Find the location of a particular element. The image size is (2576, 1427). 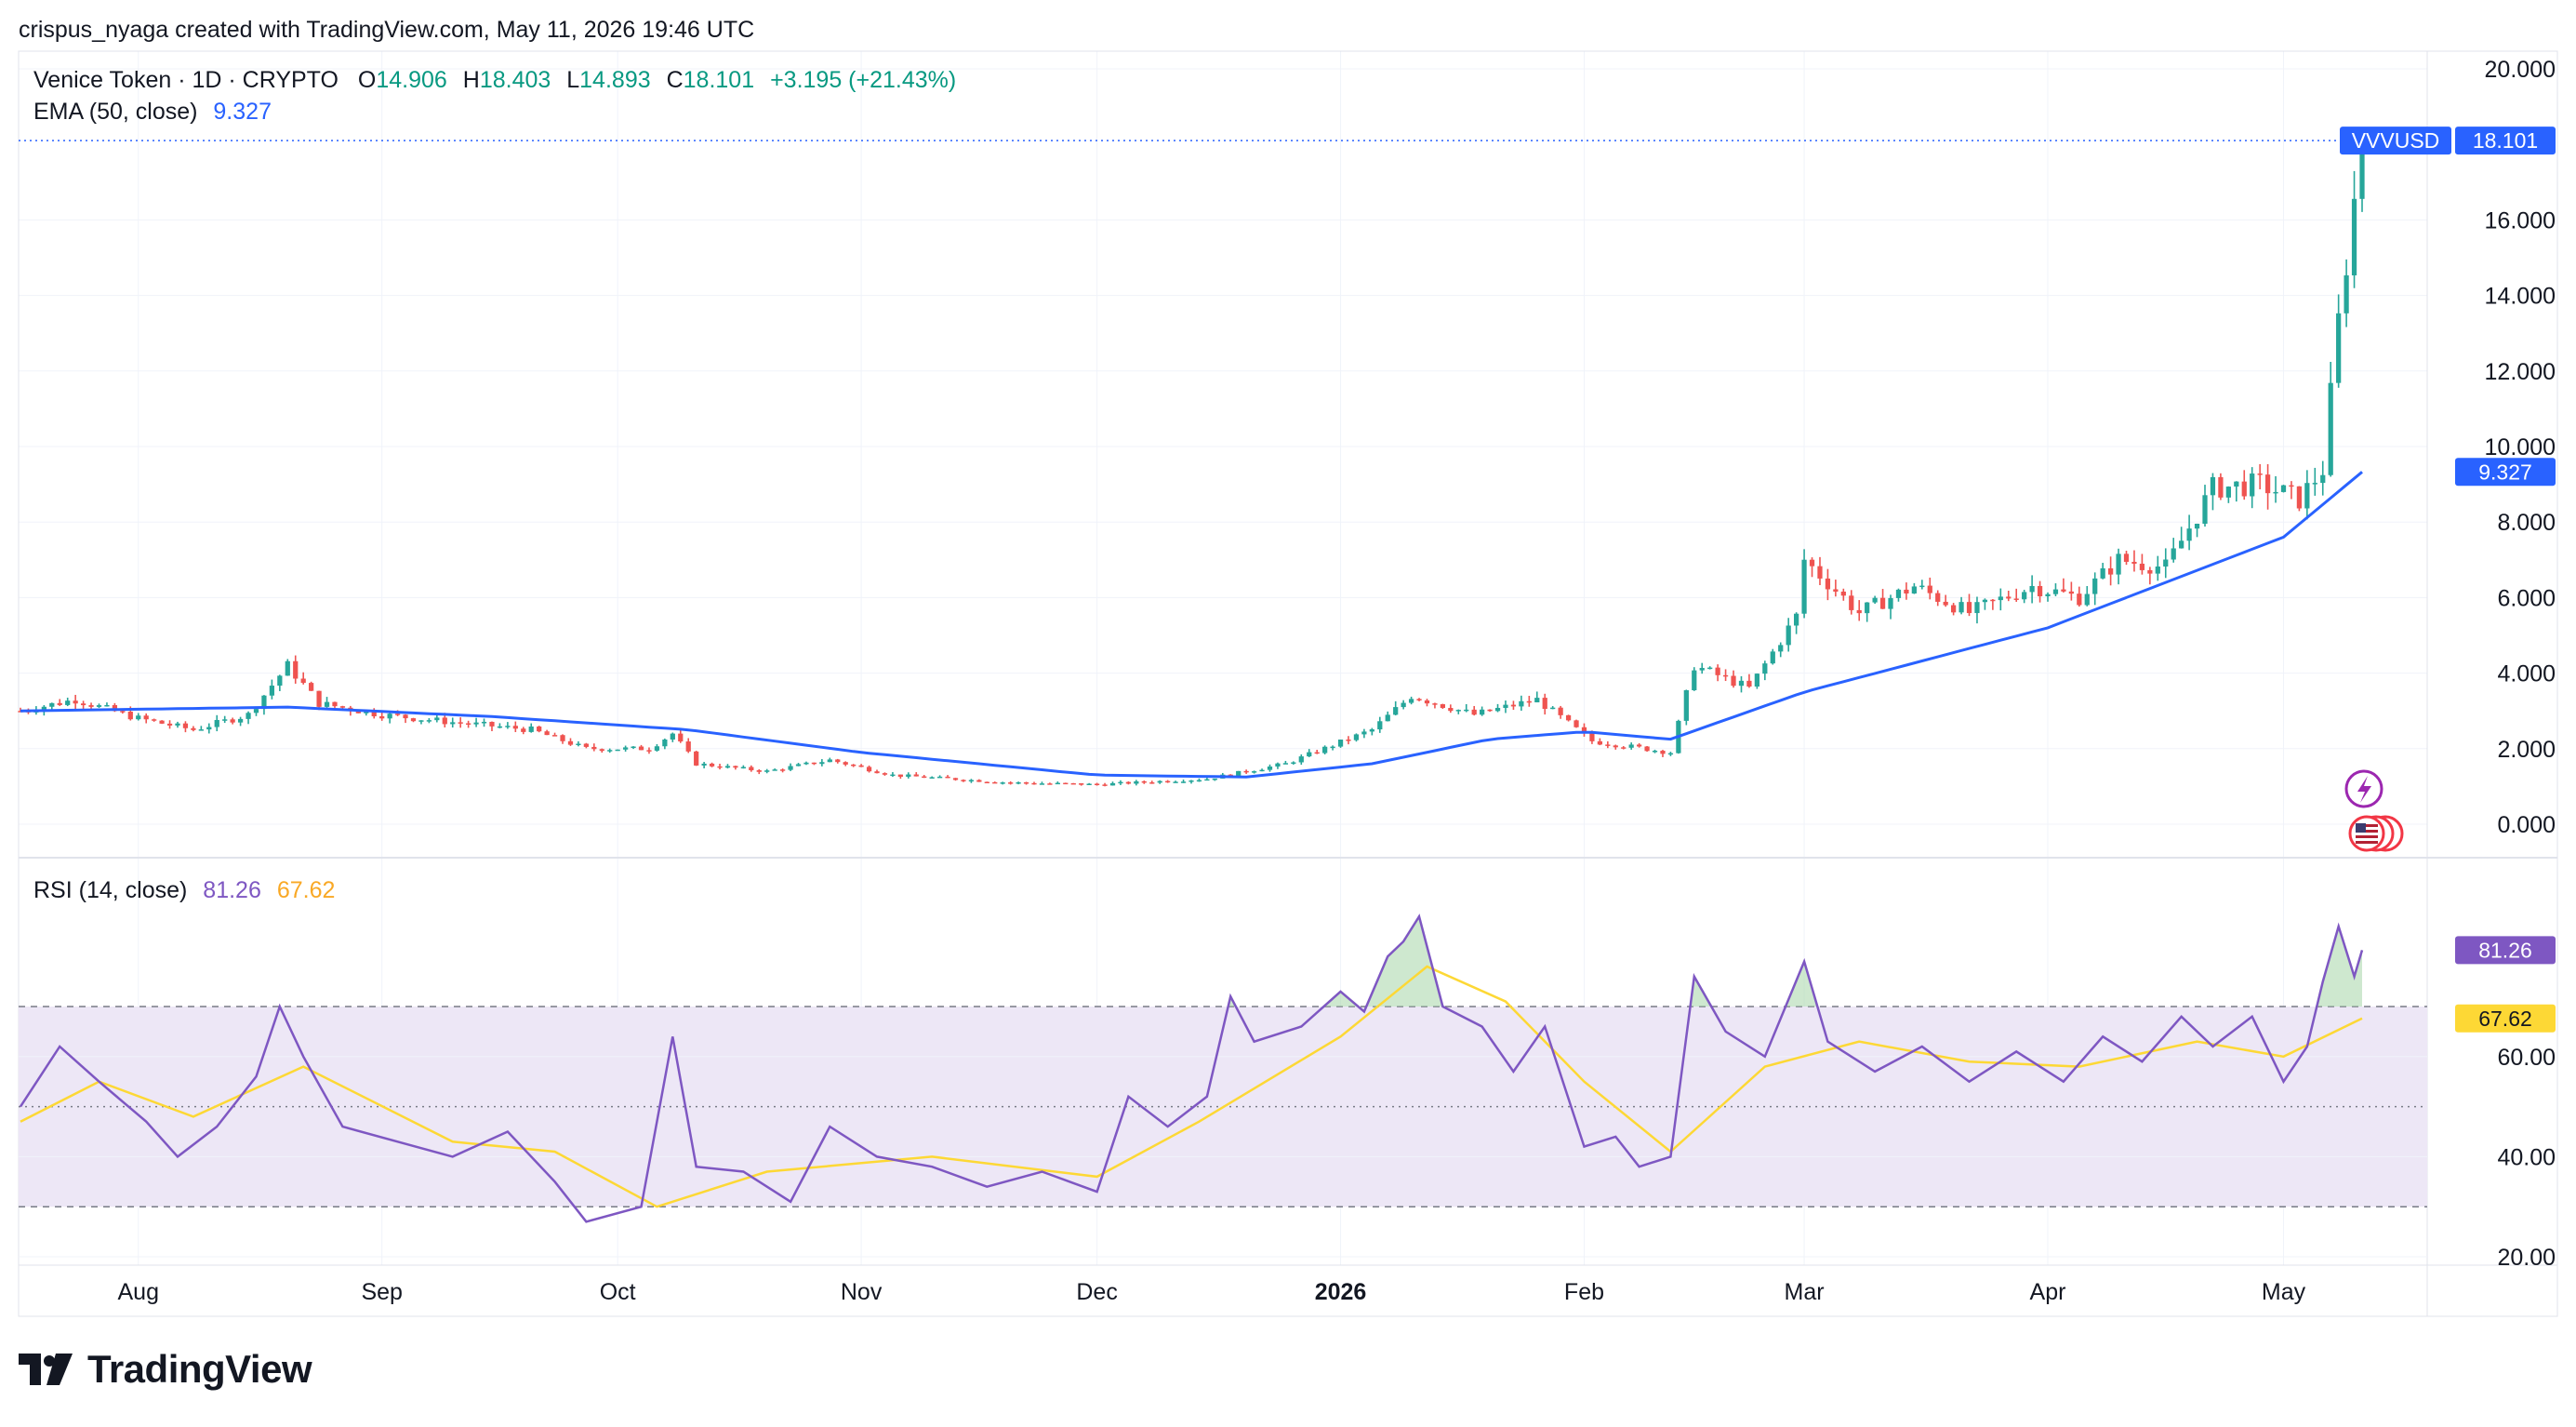

time-tick-label: Nov is located at coordinates (862, 1292).